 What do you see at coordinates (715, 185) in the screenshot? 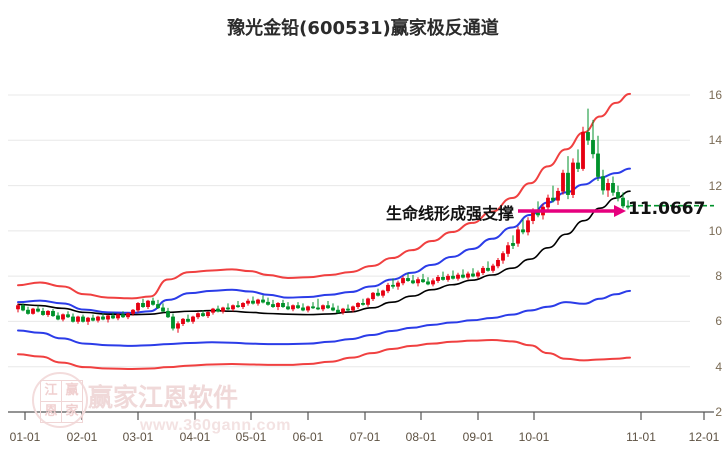
I see `y-axis-tick: 12` at bounding box center [715, 185].